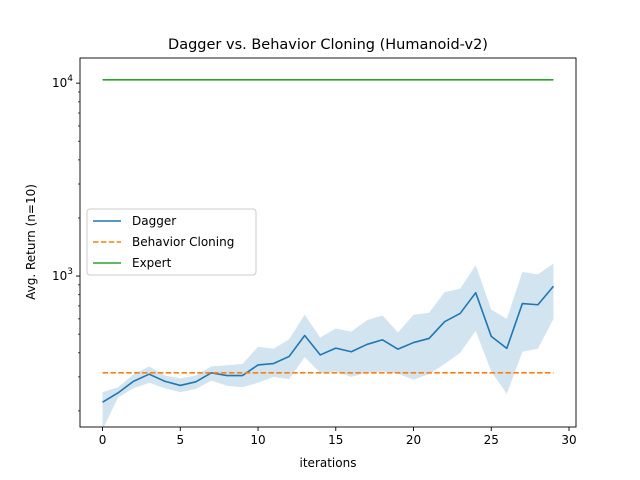 The width and height of the screenshot is (640, 480). Describe the element at coordinates (152, 263) in the screenshot. I see `legend-label-2: Expert` at that location.